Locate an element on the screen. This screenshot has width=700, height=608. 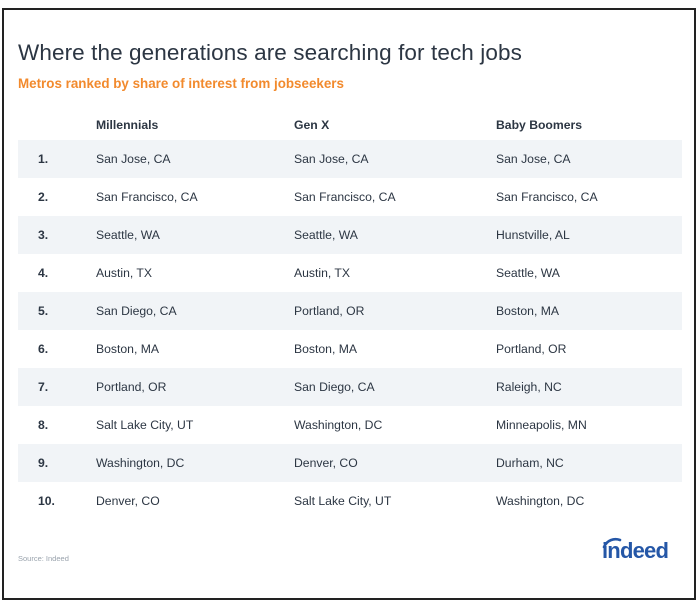
cell-baby-boomers: San Francisco, CA is located at coordinates (547, 197).